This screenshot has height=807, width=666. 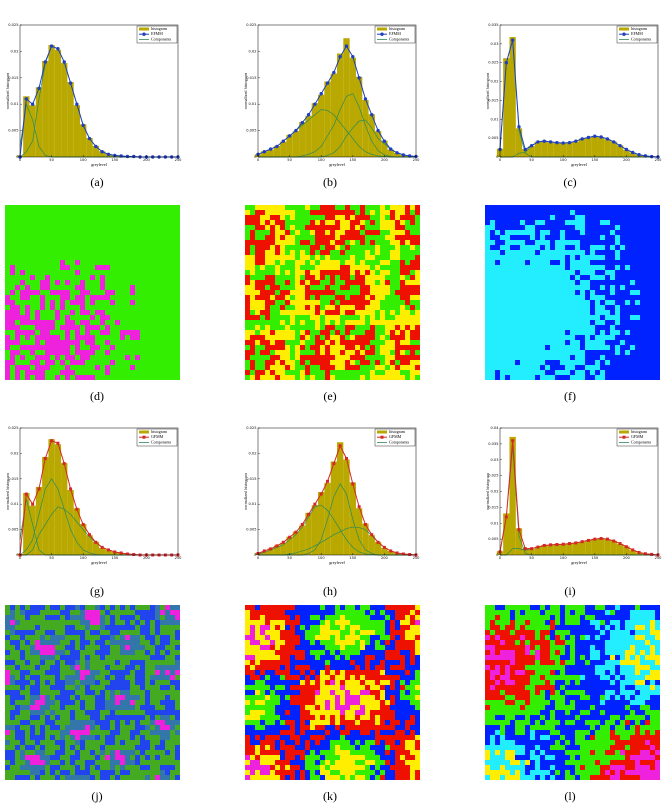 I want to click on histogram-bar, so click(x=582, y=148).